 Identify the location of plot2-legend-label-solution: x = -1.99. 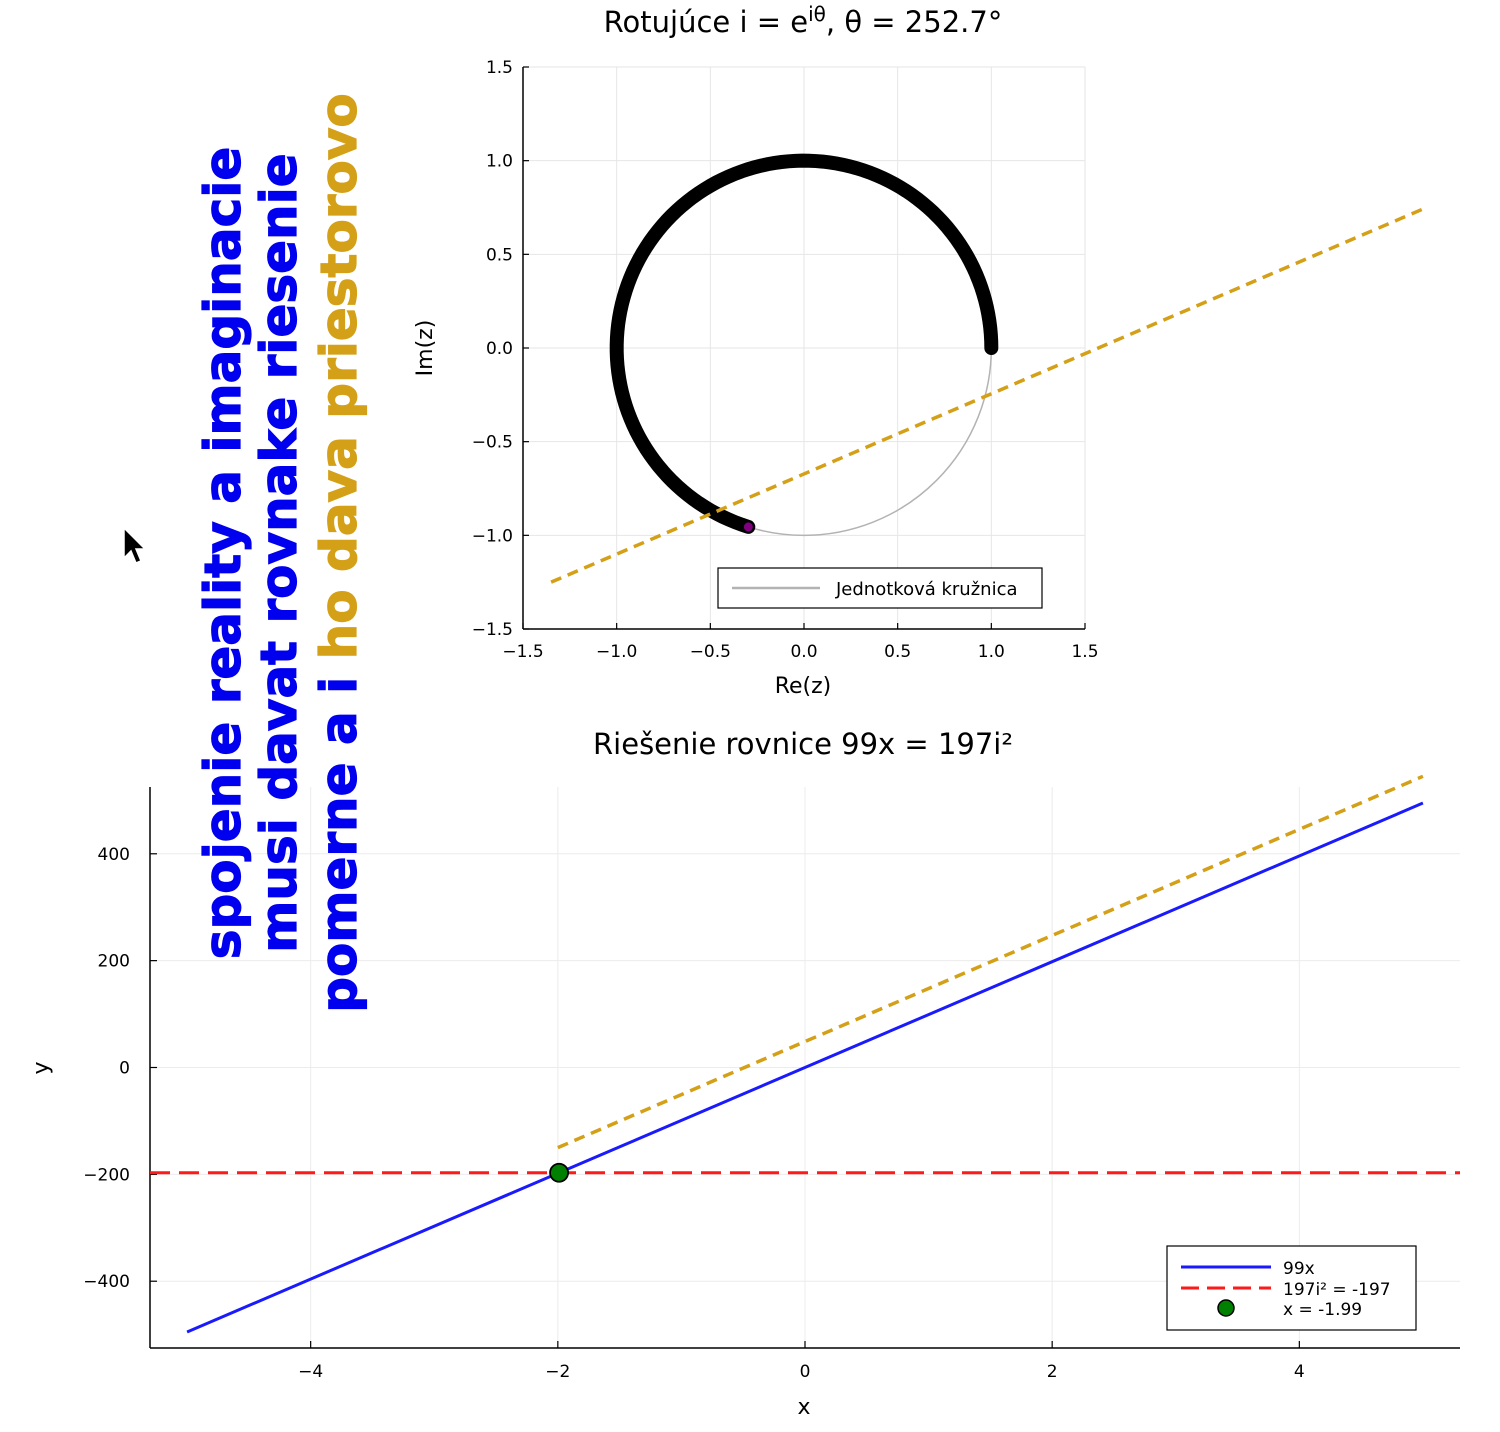
(1322, 1310).